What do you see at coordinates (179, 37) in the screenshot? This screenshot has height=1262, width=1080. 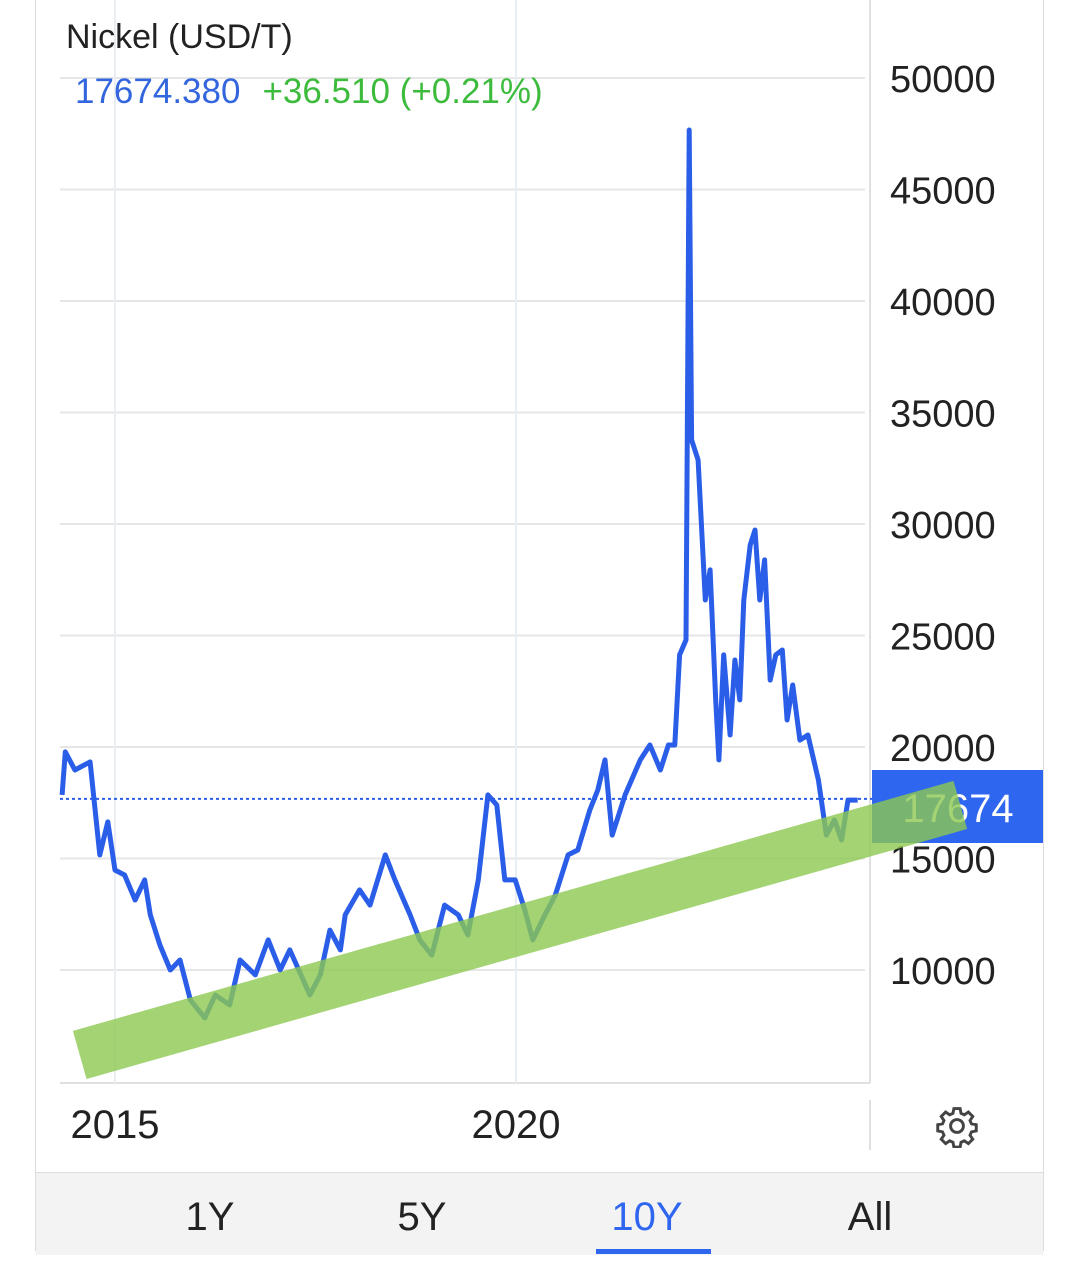 I see `instrument-title: Nickel (USD/T)` at bounding box center [179, 37].